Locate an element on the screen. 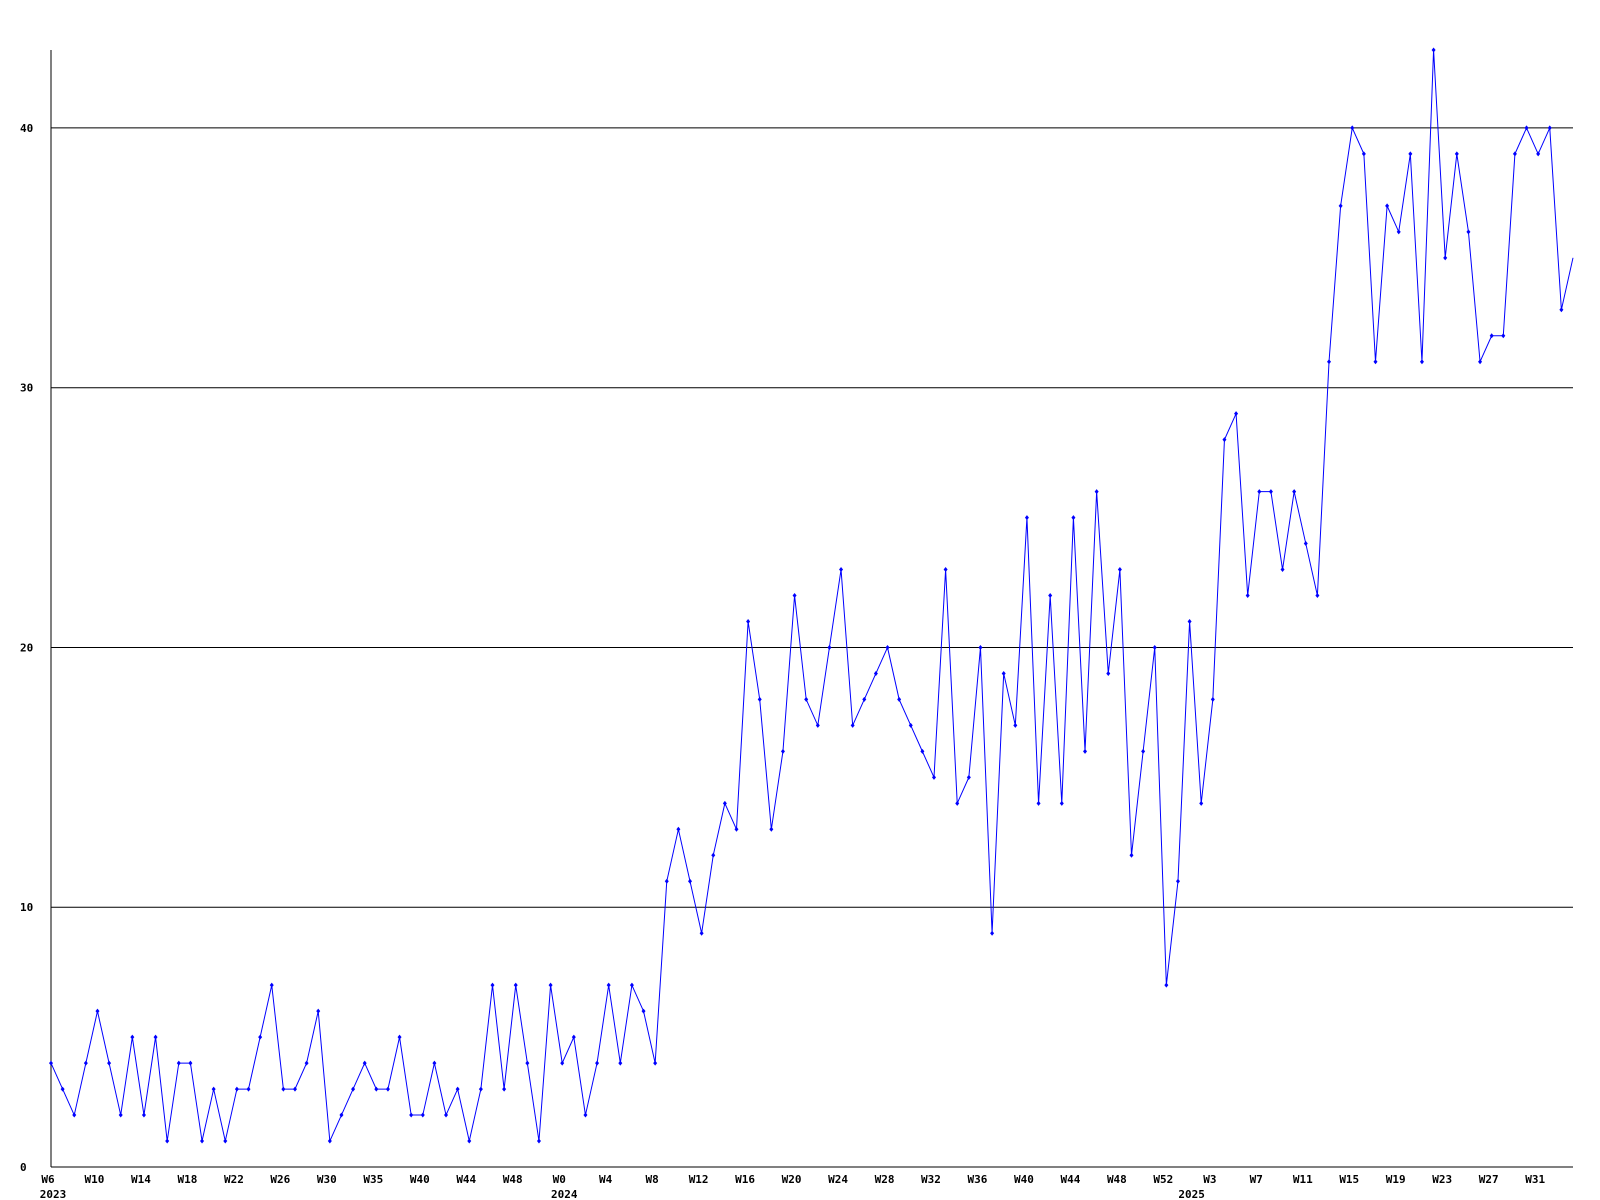  y-tick-label: 20 is located at coordinates (26, 647).